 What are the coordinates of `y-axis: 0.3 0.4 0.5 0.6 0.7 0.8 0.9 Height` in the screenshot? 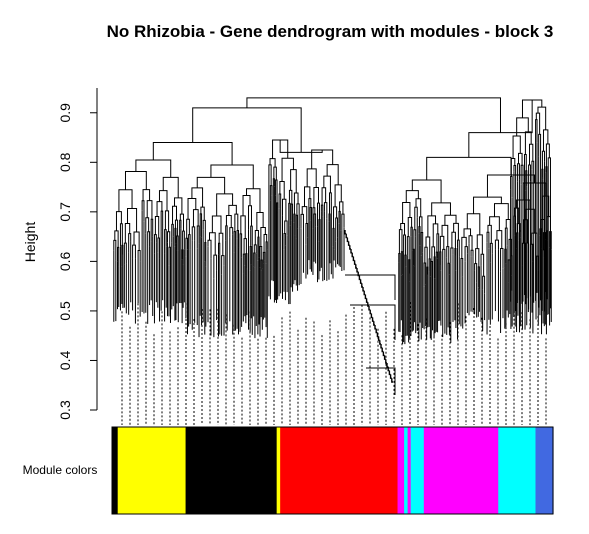 It's located at (60, 254).